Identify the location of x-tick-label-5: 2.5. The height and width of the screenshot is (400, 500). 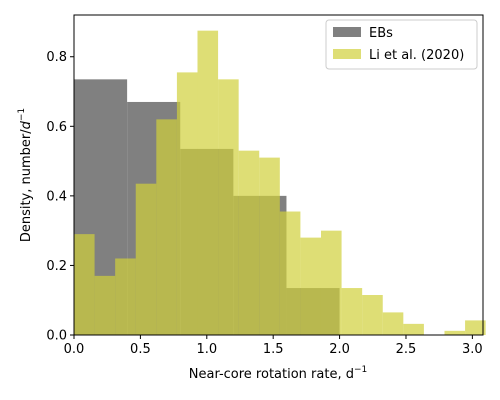
(406, 349).